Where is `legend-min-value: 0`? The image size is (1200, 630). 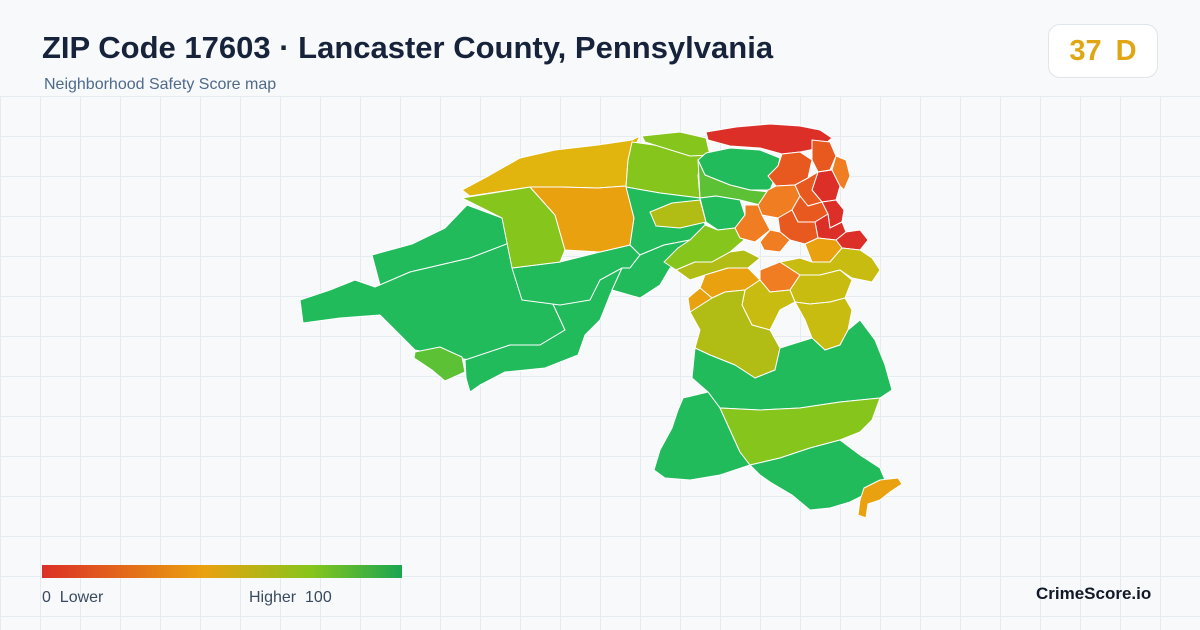
legend-min-value: 0 is located at coordinates (46, 597).